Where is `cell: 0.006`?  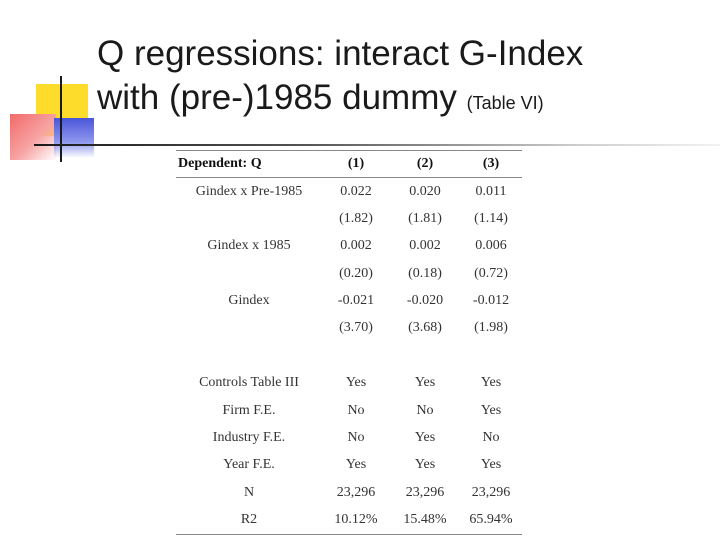
cell: 0.006 is located at coordinates (491, 246).